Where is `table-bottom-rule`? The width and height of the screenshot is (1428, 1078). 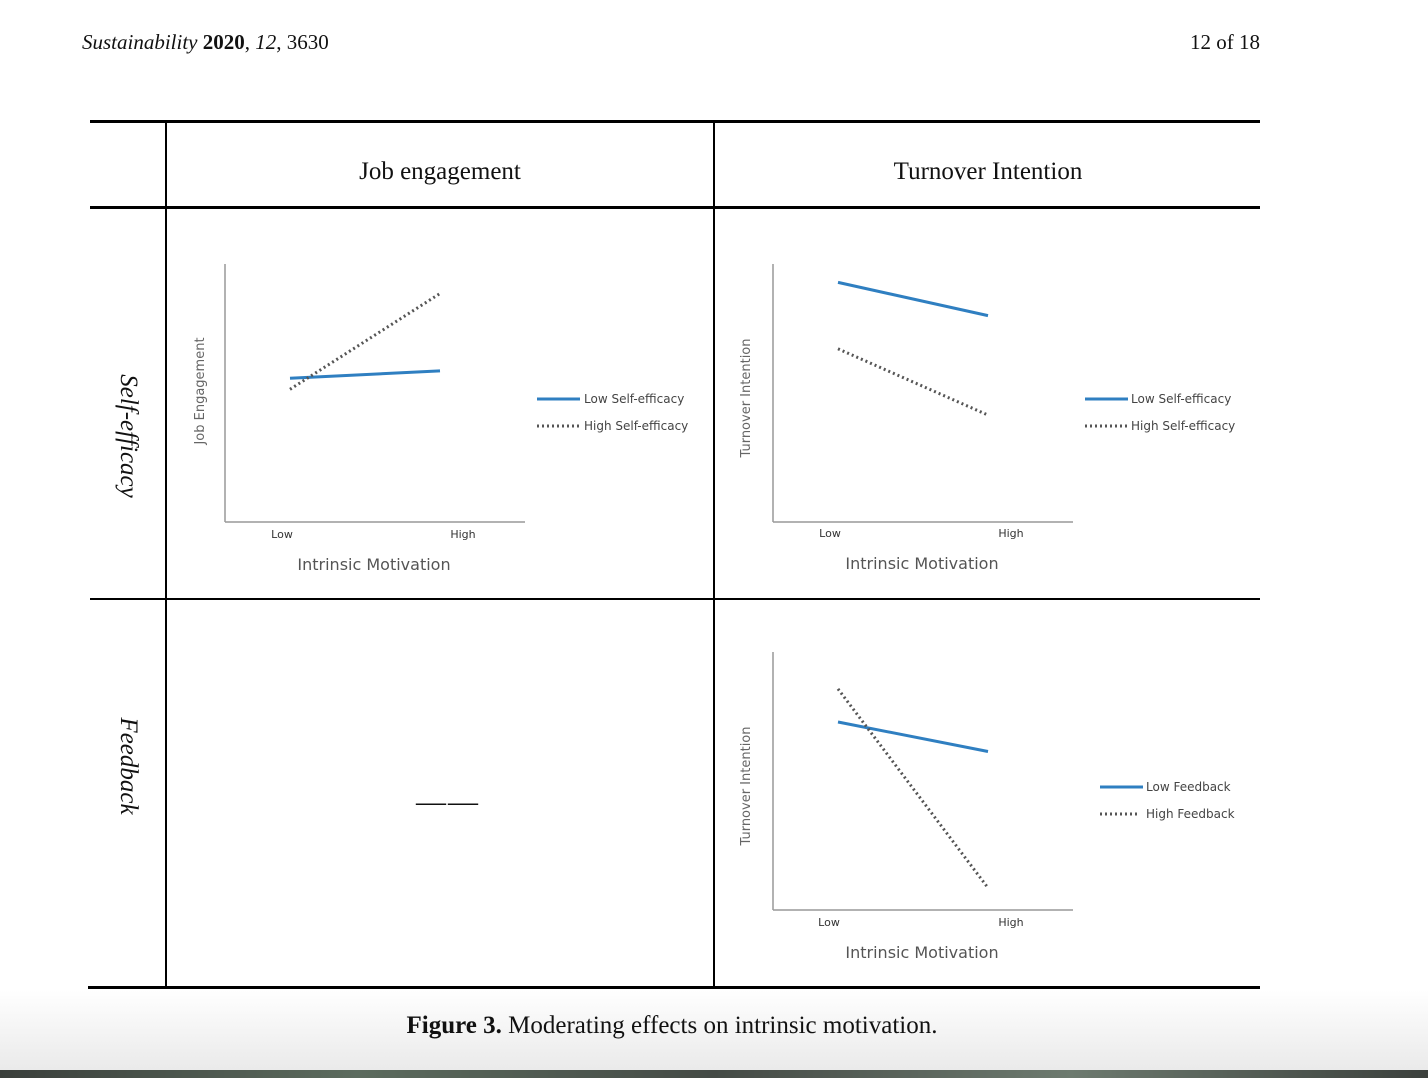
table-bottom-rule is located at coordinates (674, 987).